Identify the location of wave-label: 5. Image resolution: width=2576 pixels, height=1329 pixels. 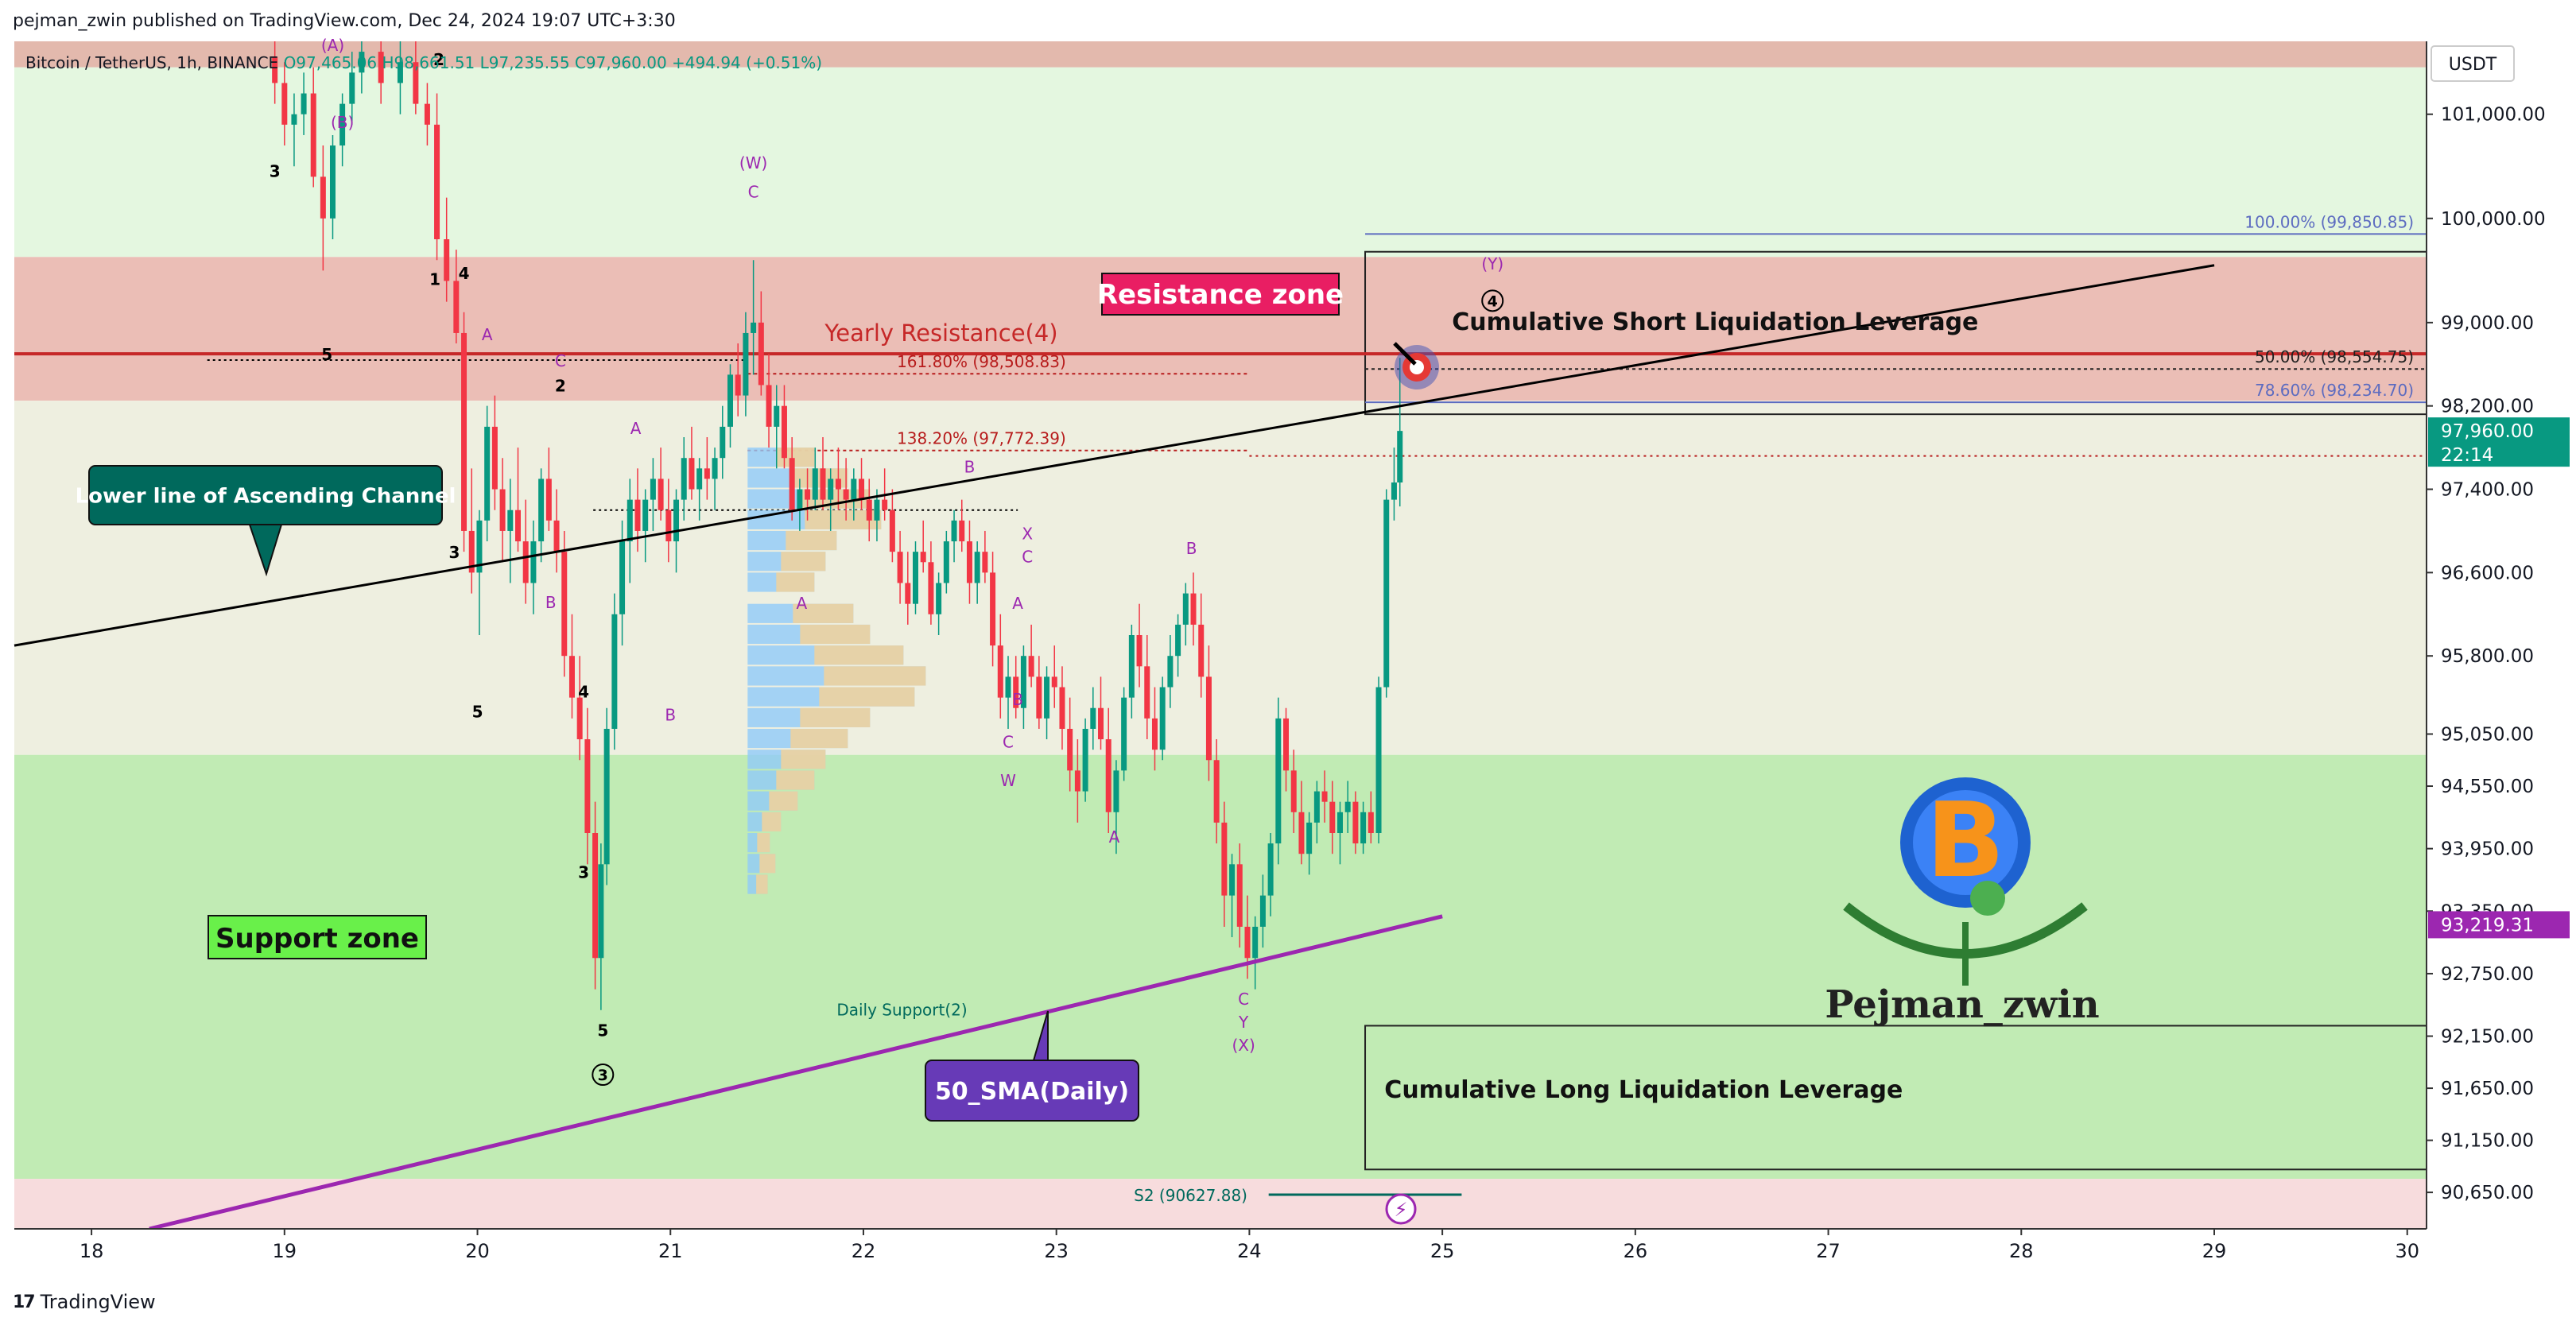
(603, 1030).